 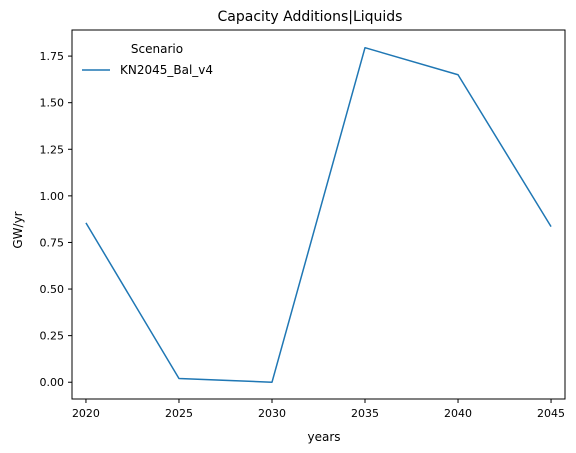 What do you see at coordinates (179, 413) in the screenshot?
I see `x-tick-label-2025: 2025` at bounding box center [179, 413].